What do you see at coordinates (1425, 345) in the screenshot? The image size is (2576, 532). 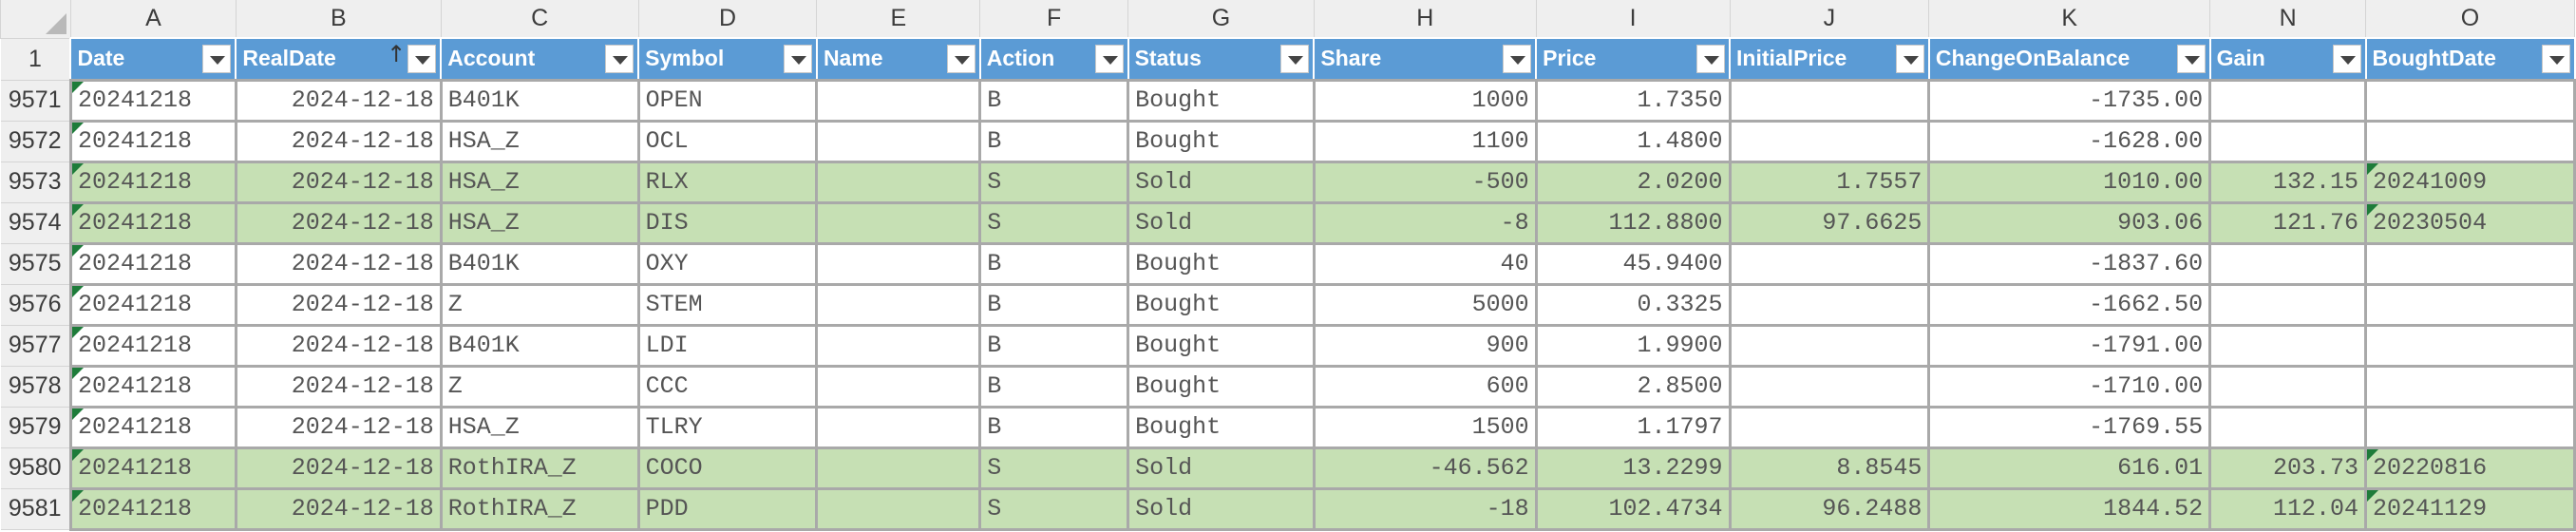 I see `cell-share: 900` at bounding box center [1425, 345].